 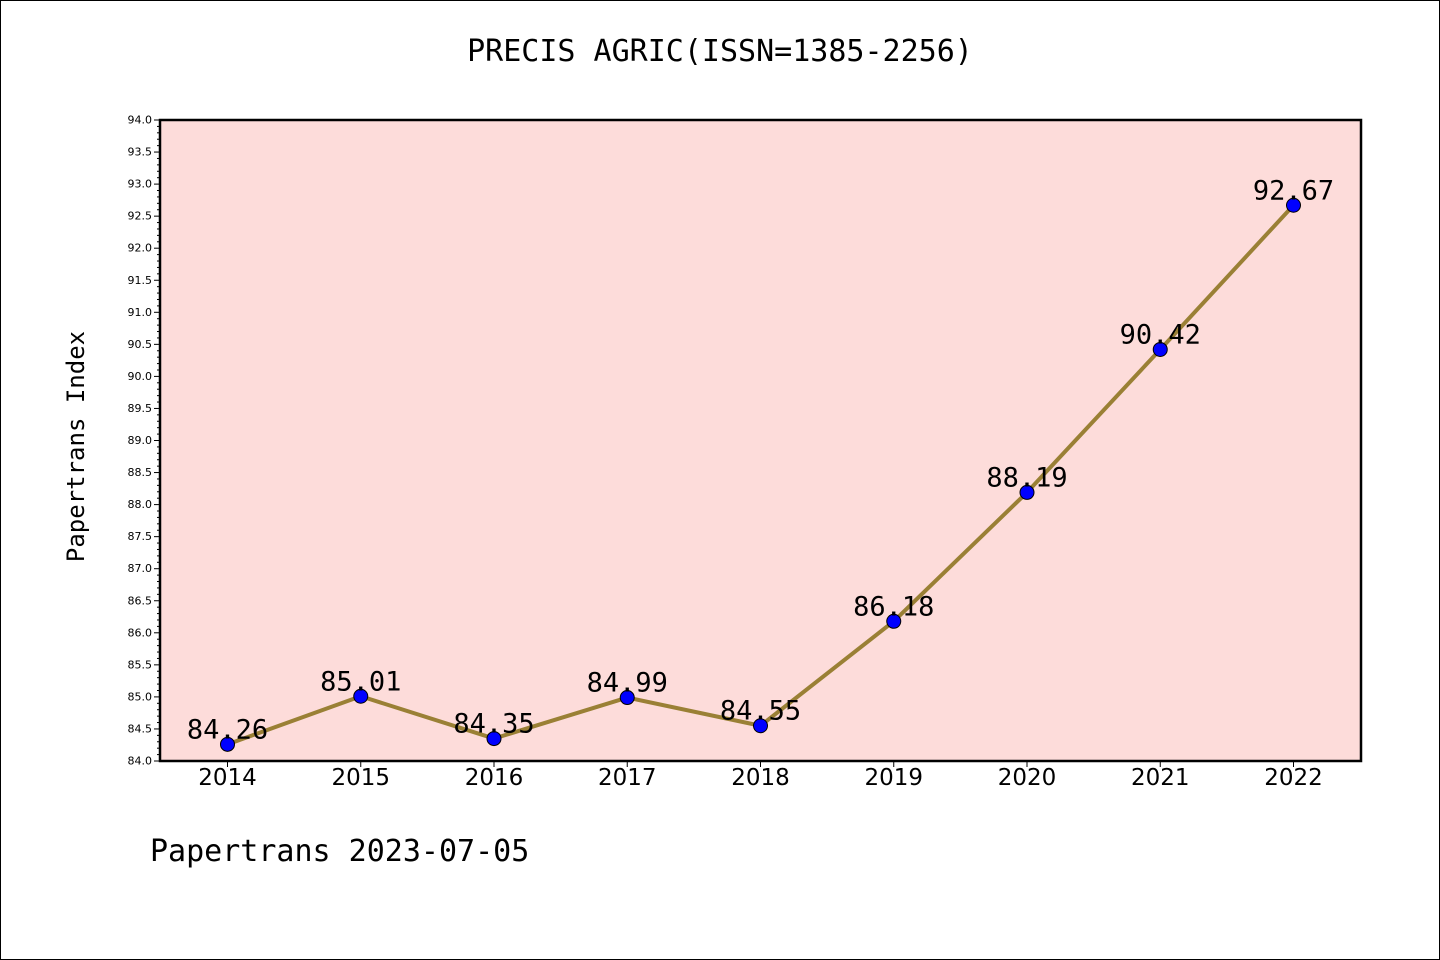 I want to click on y-tick-label: 88.5, so click(x=140, y=472).